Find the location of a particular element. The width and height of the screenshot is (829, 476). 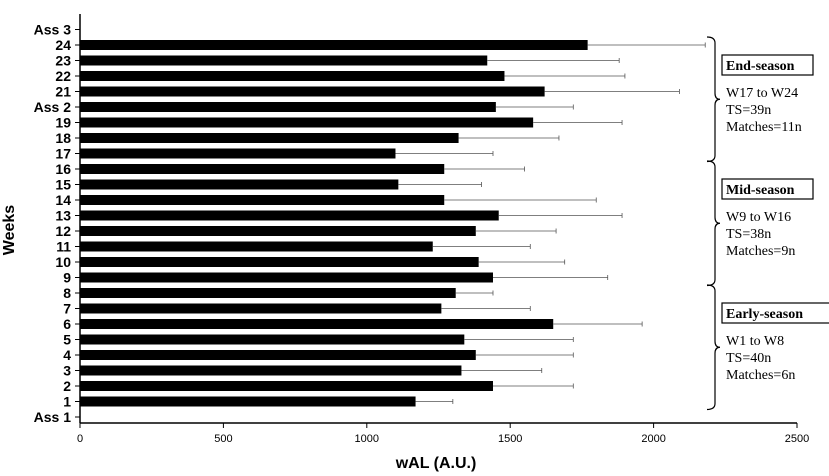

x-axis-title: wAL (A.U.) is located at coordinates (436, 463).